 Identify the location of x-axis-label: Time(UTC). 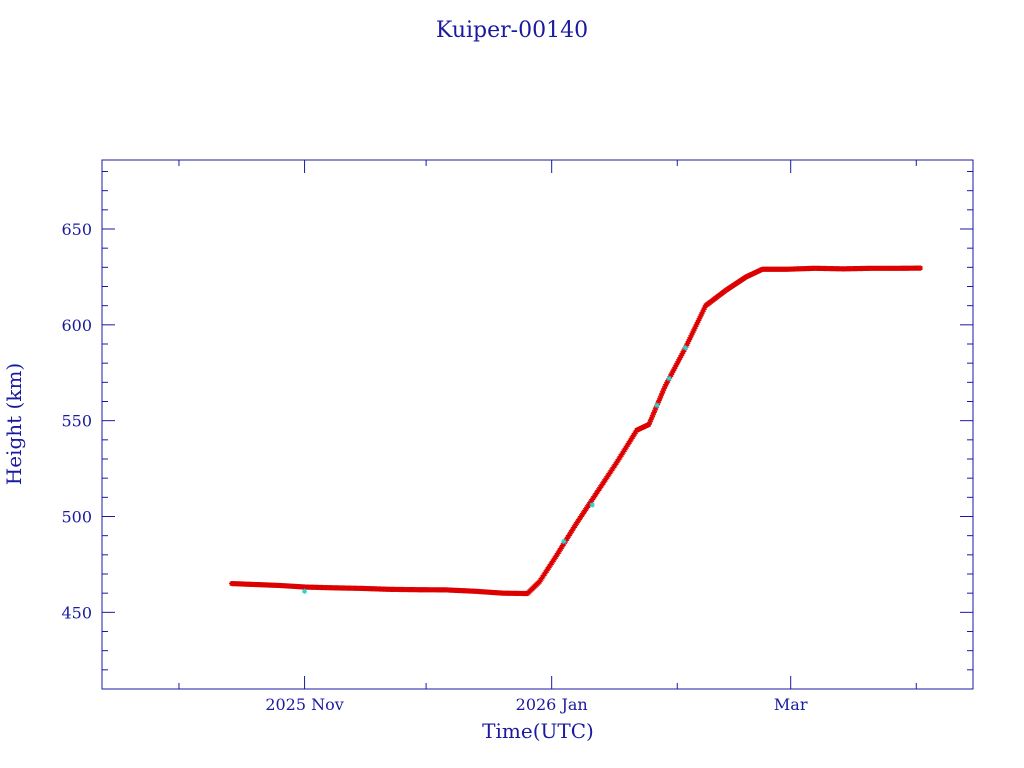
(538, 731).